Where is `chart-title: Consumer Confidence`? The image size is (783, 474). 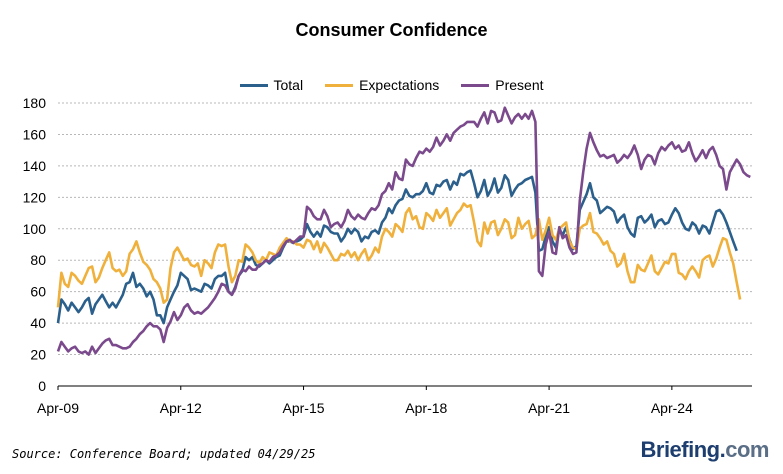
chart-title: Consumer Confidence is located at coordinates (391, 30).